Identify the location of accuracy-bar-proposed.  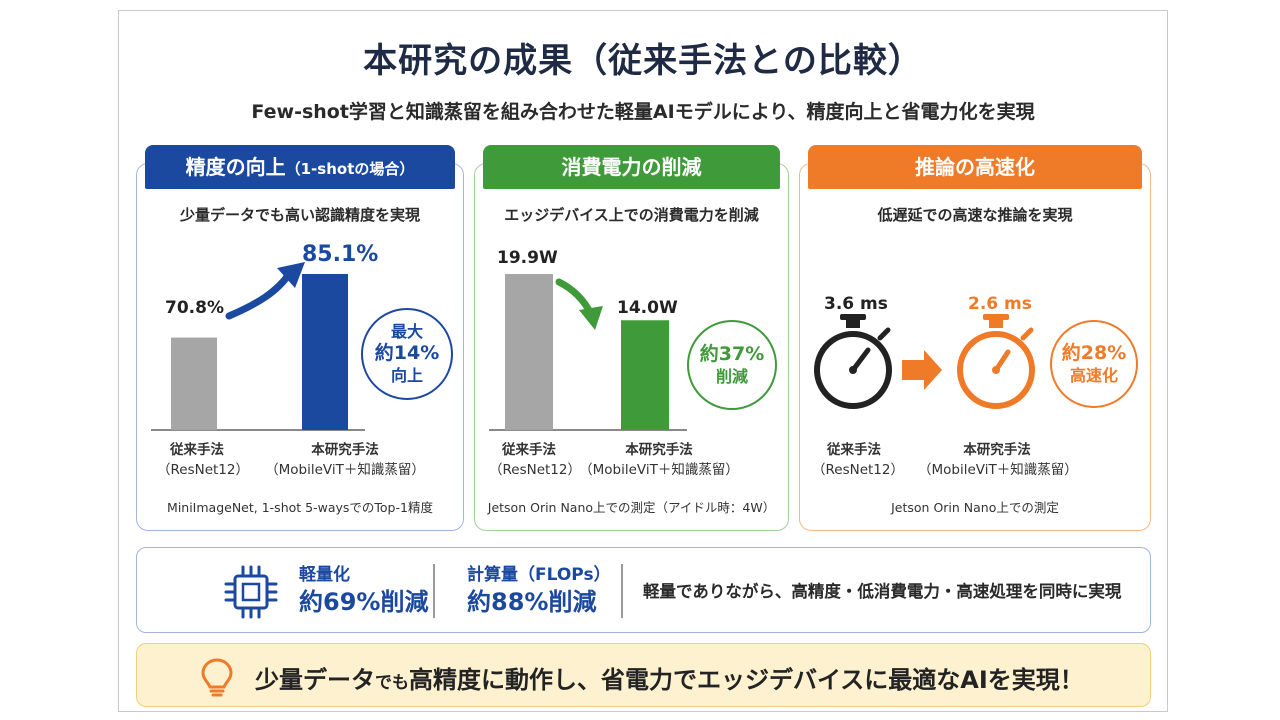
(325, 352).